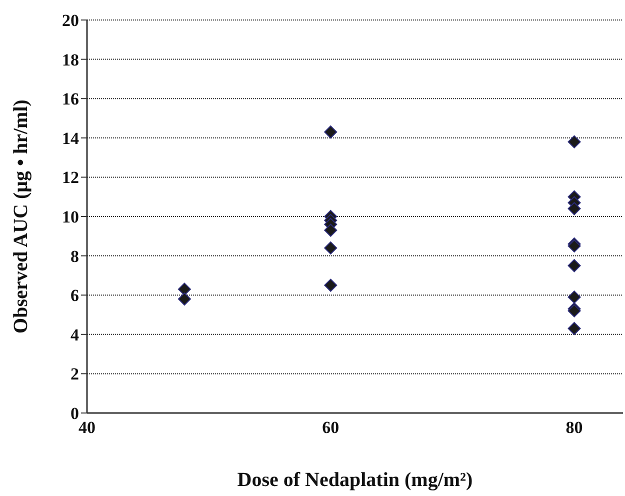 The image size is (625, 496). I want to click on y-tick-label: 20, so click(70, 20).